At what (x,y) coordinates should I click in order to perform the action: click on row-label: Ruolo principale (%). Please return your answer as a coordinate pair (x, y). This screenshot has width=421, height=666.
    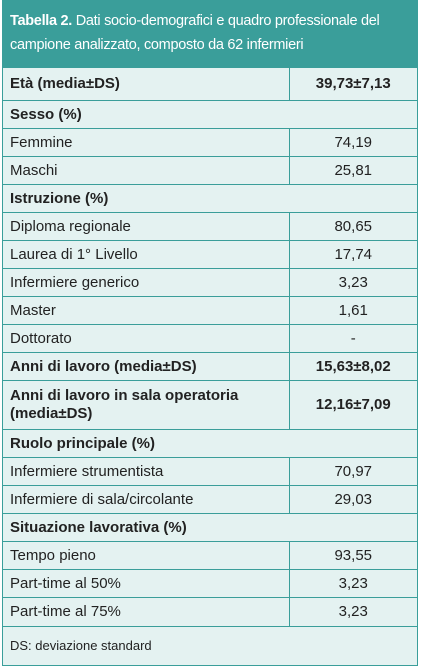
    Looking at the image, I should click on (210, 443).